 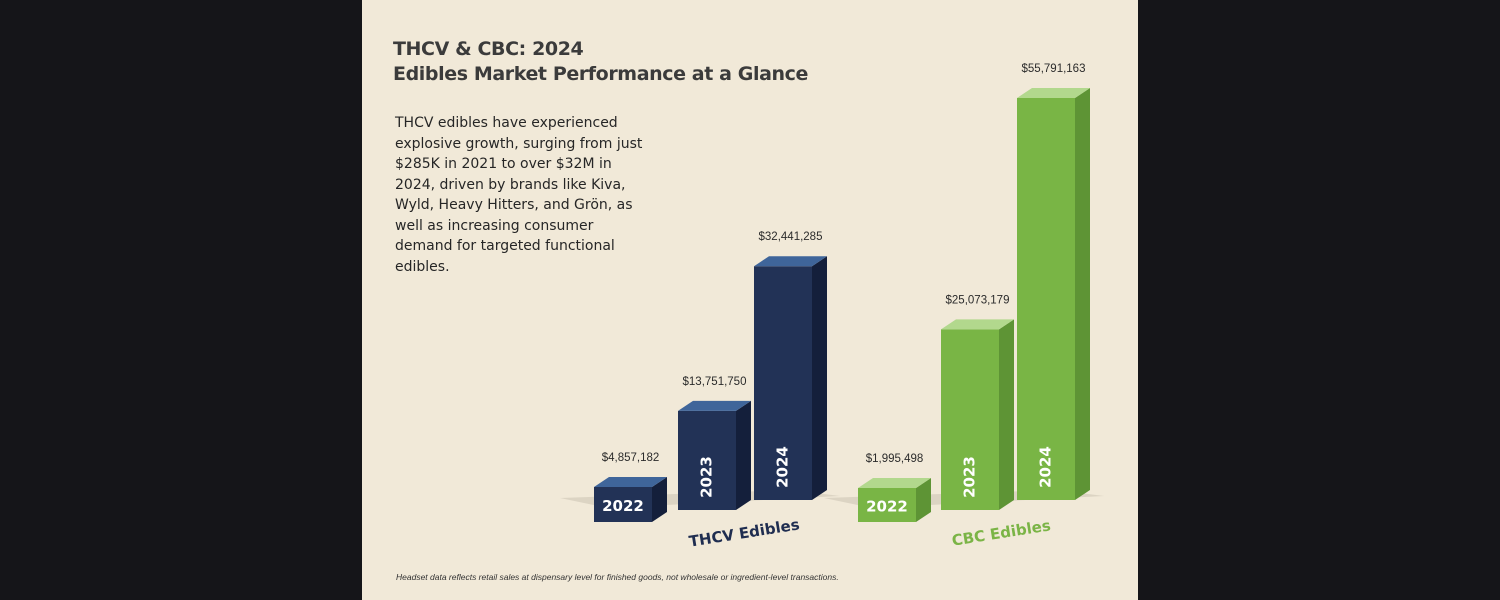 I want to click on thcv-2023-bar-side, so click(x=743, y=455).